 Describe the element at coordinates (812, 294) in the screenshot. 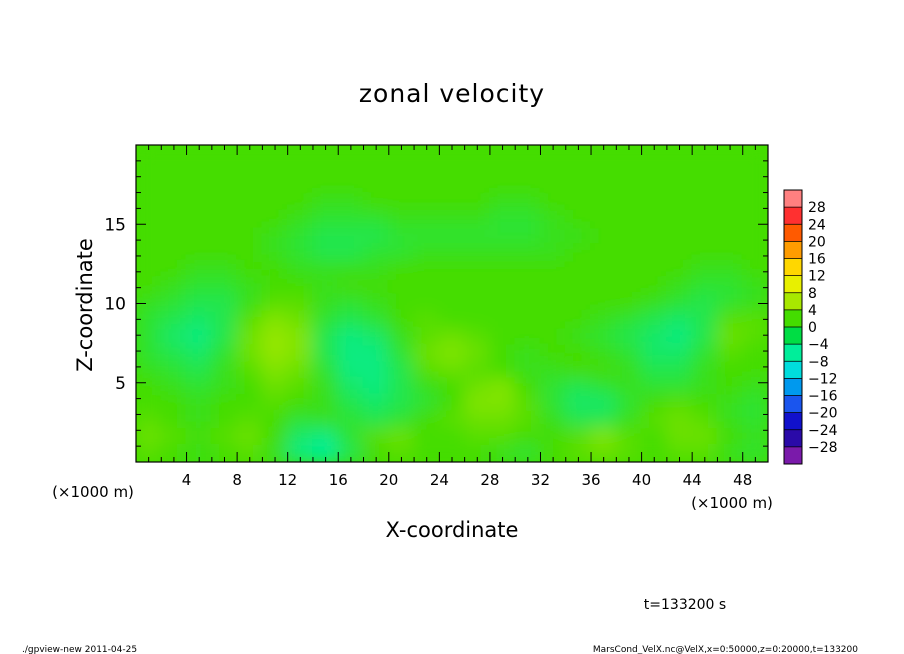

I see `colorbar-label: 8` at that location.